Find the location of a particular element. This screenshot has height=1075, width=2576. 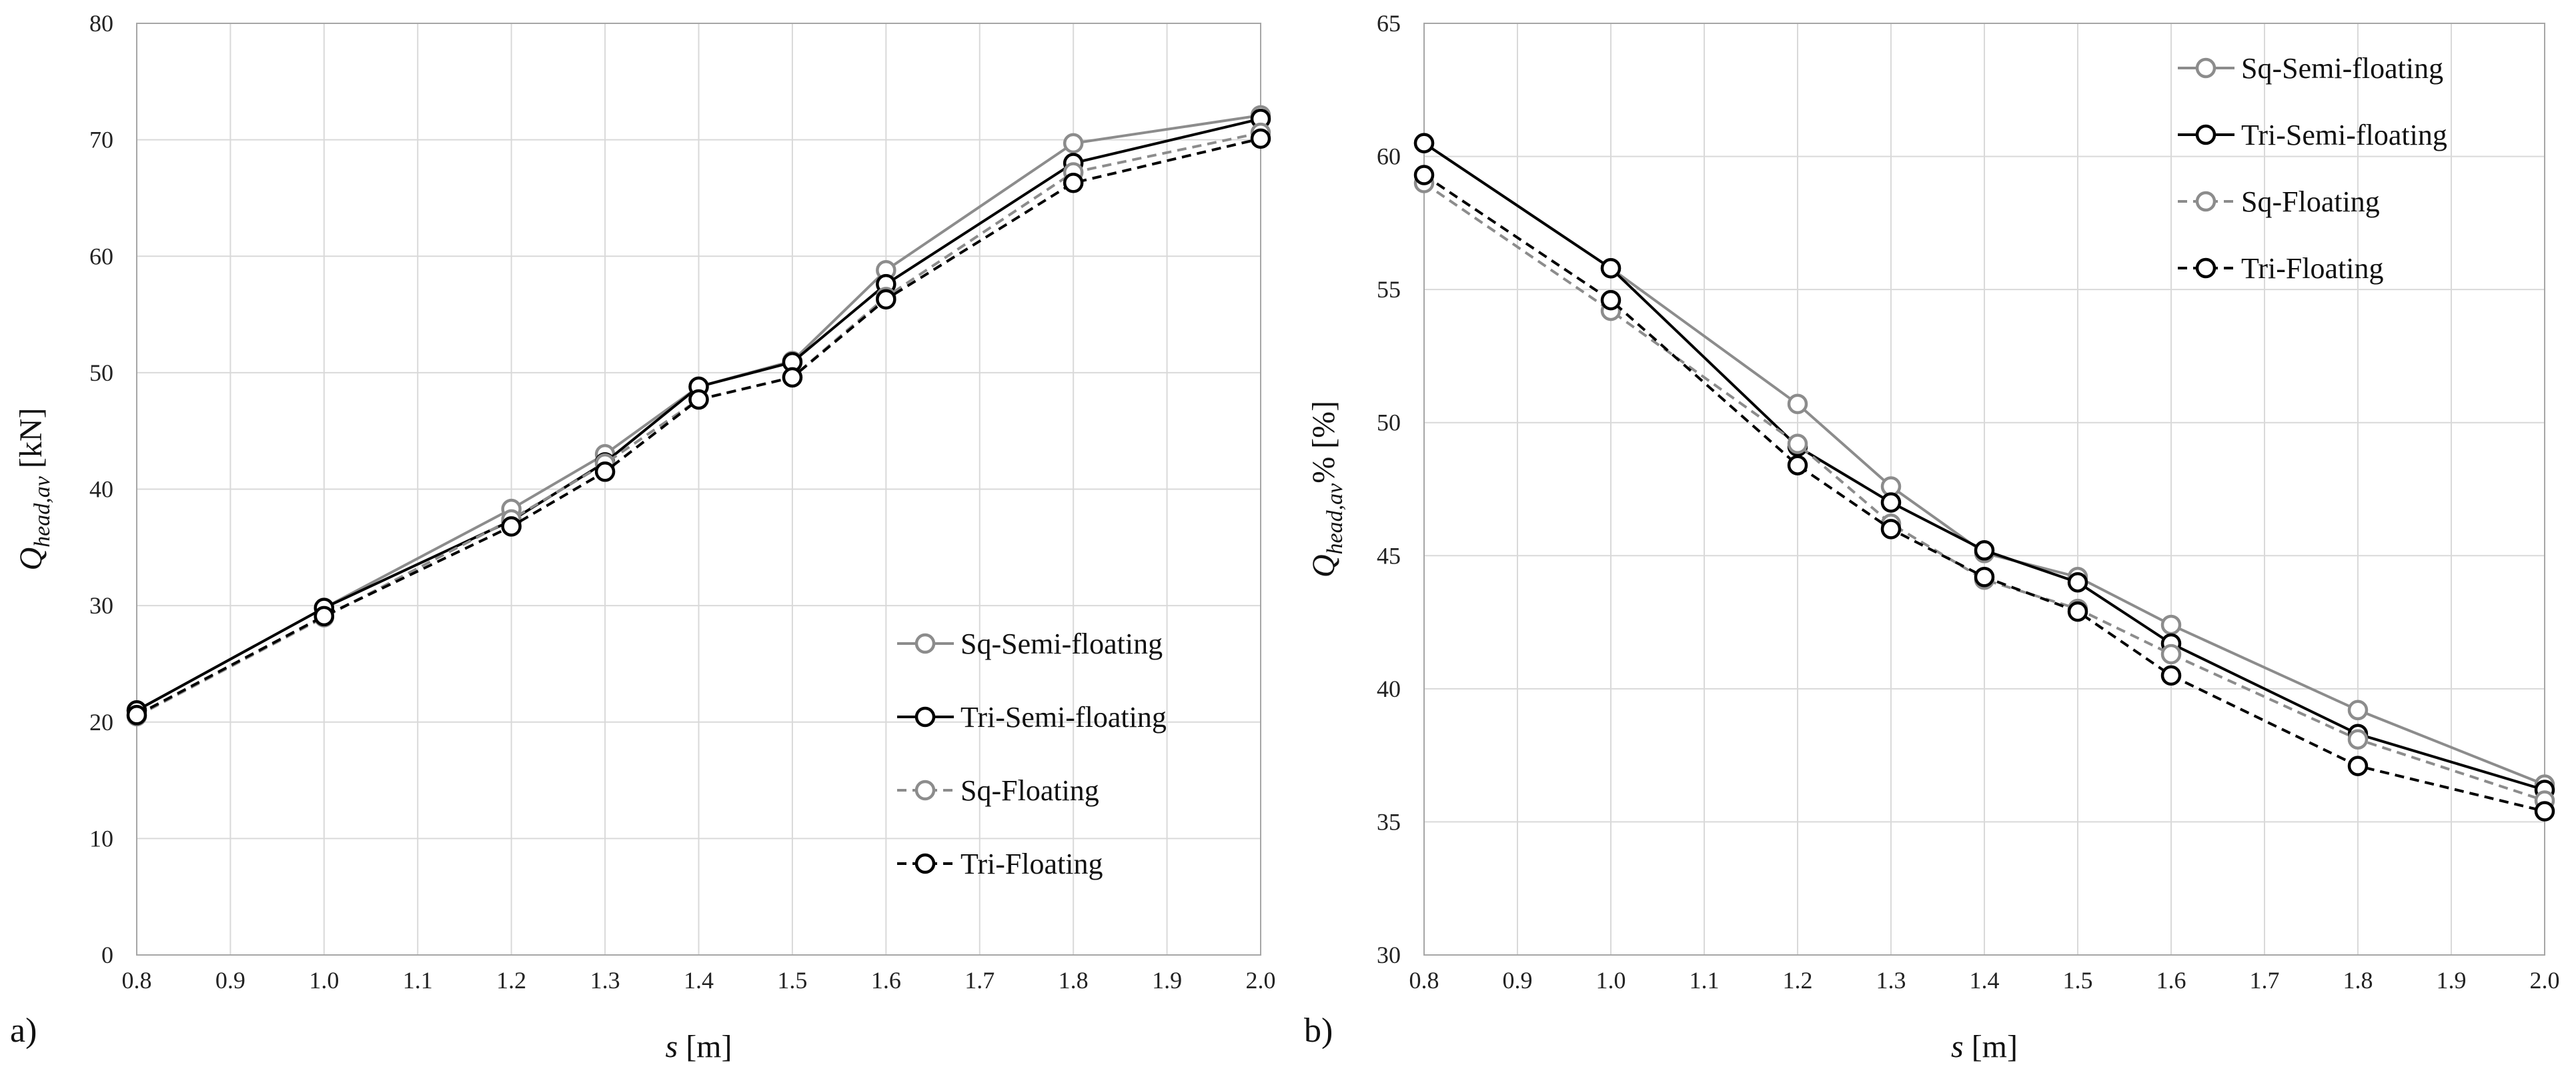

y-tick-label: 0 is located at coordinates (107, 955).